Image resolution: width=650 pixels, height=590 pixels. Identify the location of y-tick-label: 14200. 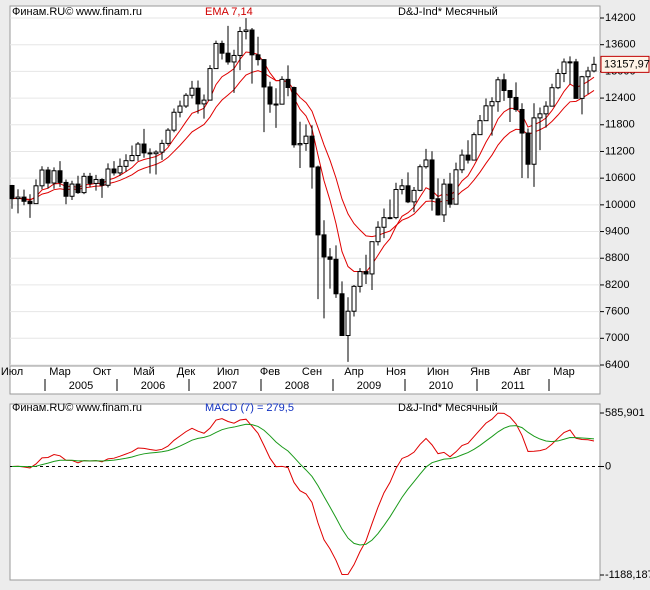
(620, 18).